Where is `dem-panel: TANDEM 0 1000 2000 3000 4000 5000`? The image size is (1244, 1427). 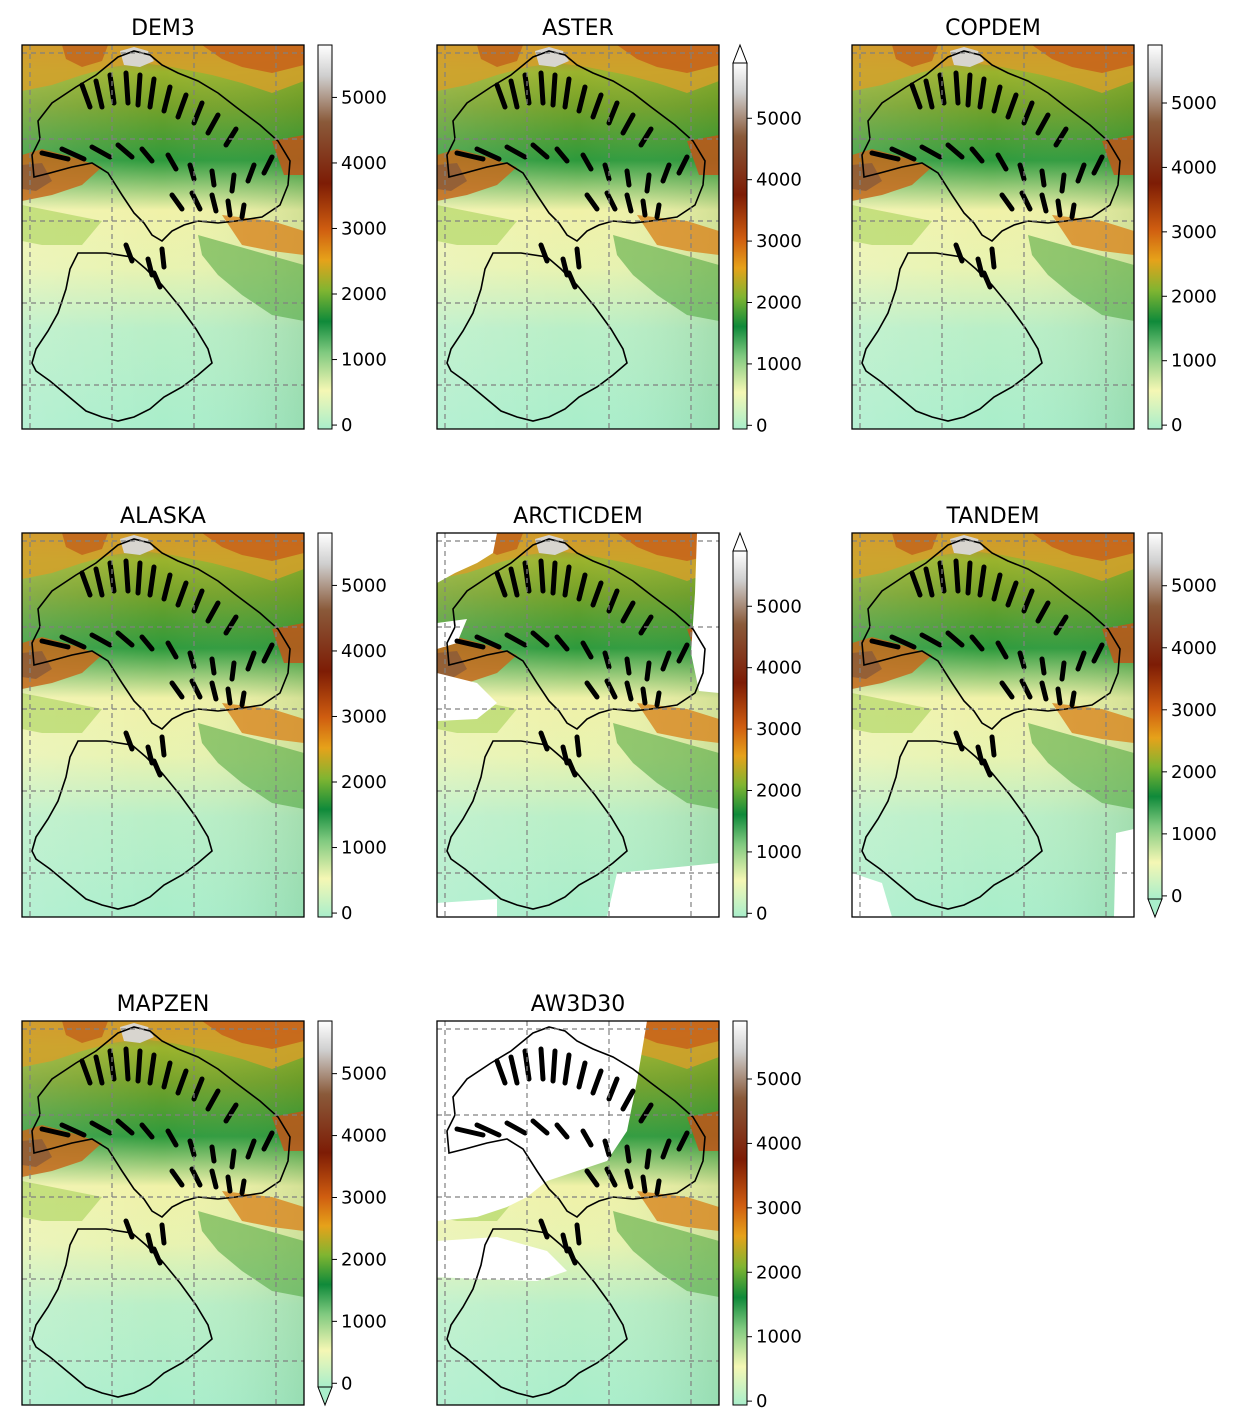
dem-panel: TANDEM 0 1000 2000 3000 4000 5000 is located at coordinates (1034, 711).